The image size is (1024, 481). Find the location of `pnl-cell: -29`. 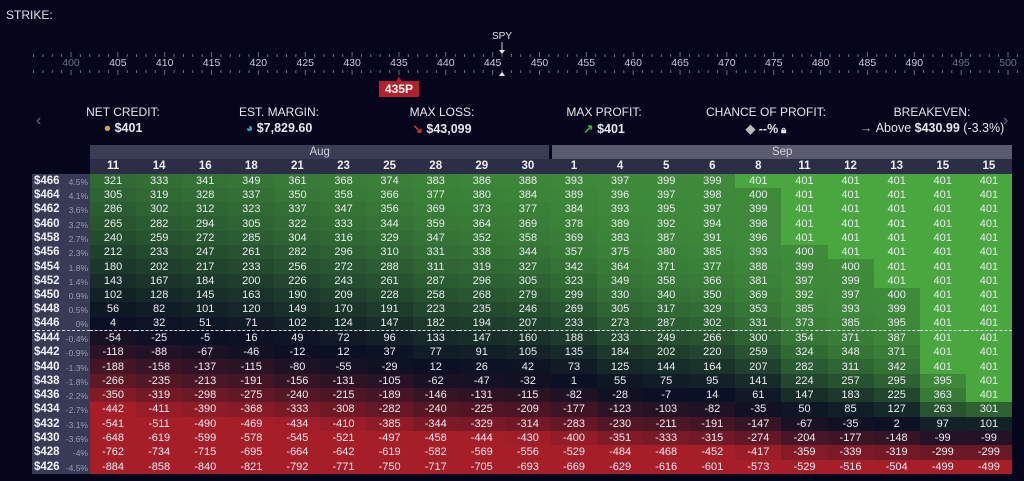

pnl-cell: -29 is located at coordinates (389, 366).